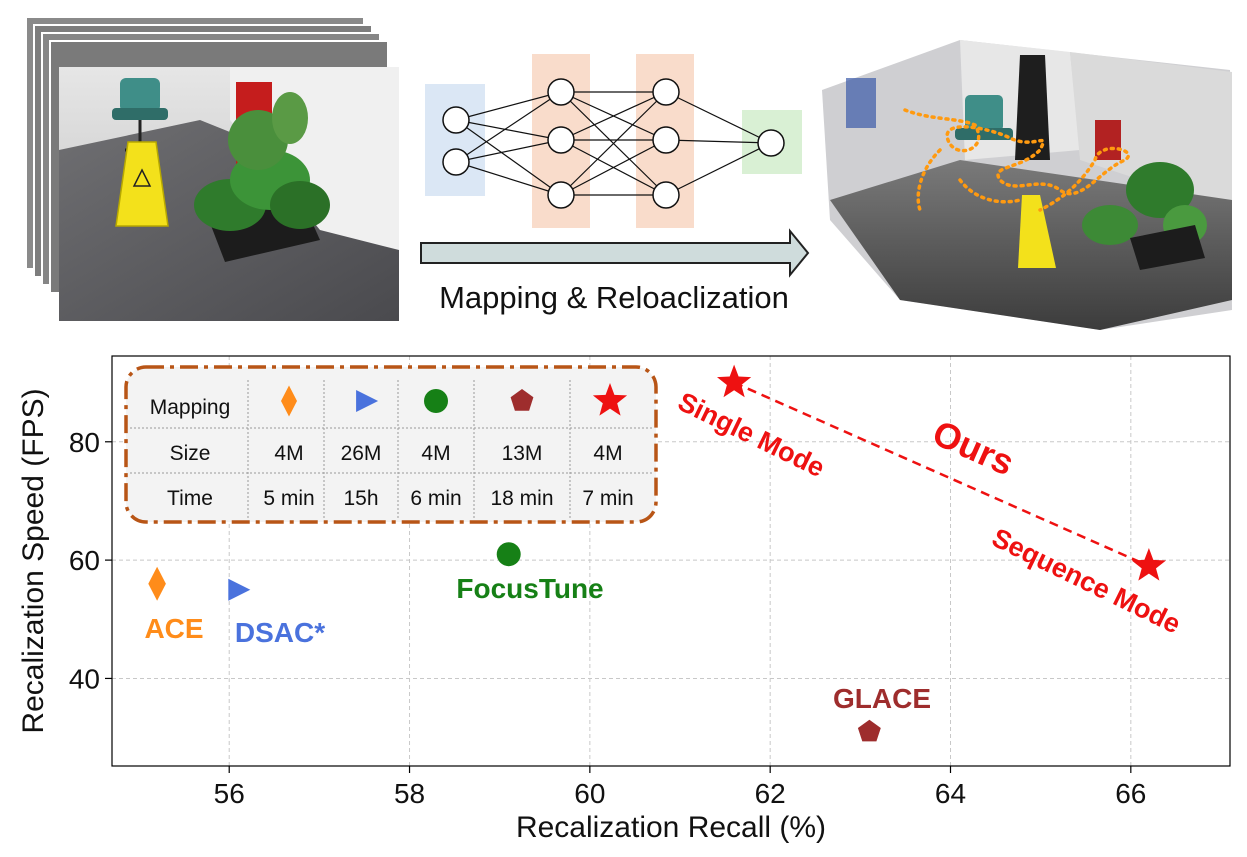 The width and height of the screenshot is (1247, 857). I want to click on x-axis-label: Recalization Recall (%), so click(671, 827).